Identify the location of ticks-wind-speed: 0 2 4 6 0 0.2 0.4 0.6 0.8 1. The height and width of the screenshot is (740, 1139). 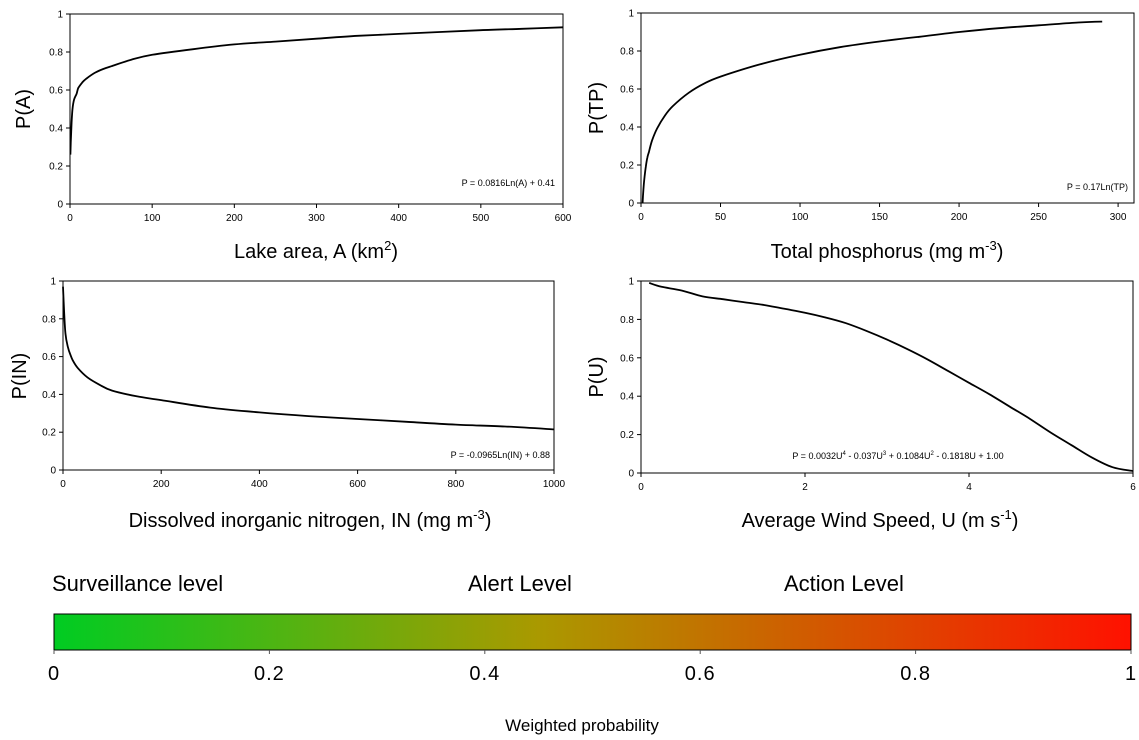
(878, 385).